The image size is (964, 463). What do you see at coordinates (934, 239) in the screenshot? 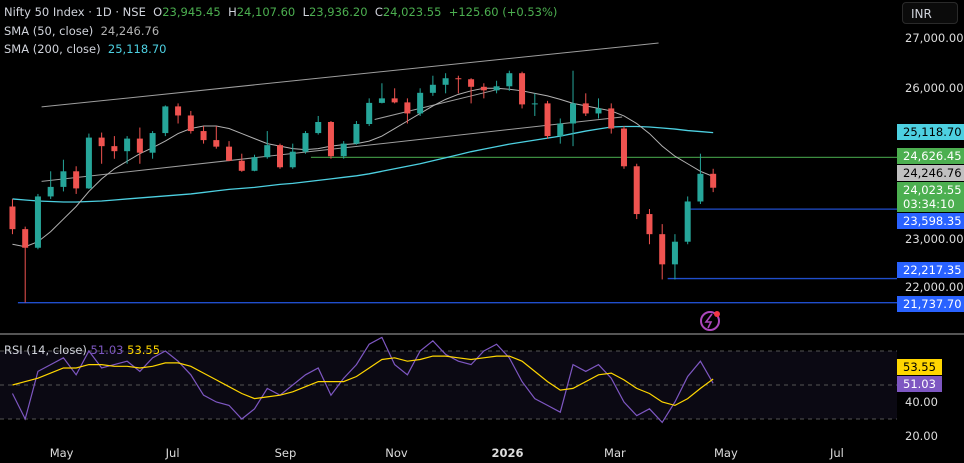
I see `price-tick: 23,000.00` at bounding box center [934, 239].